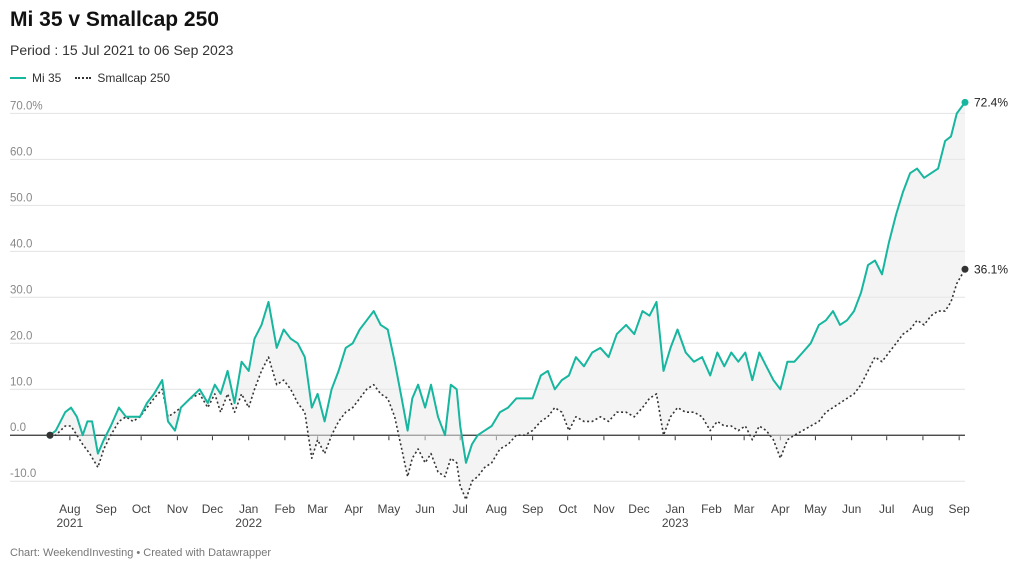 The width and height of the screenshot is (1024, 570). I want to click on y-tick-label: 0.0, so click(18, 428).